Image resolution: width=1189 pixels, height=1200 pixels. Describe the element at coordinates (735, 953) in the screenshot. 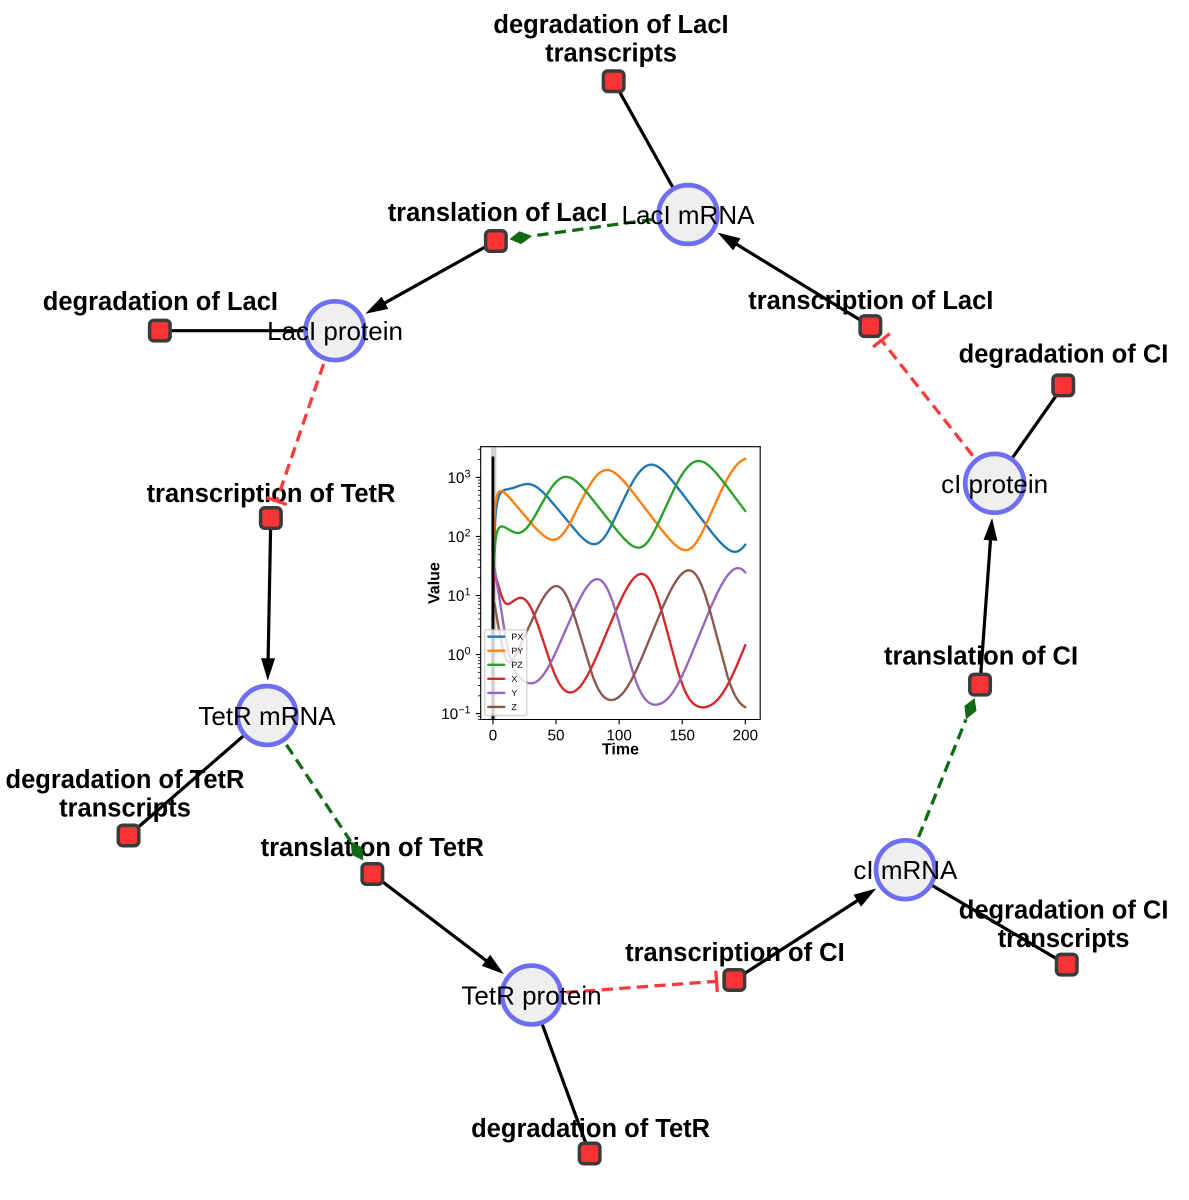

I see `svg-text: transcription of CI` at that location.